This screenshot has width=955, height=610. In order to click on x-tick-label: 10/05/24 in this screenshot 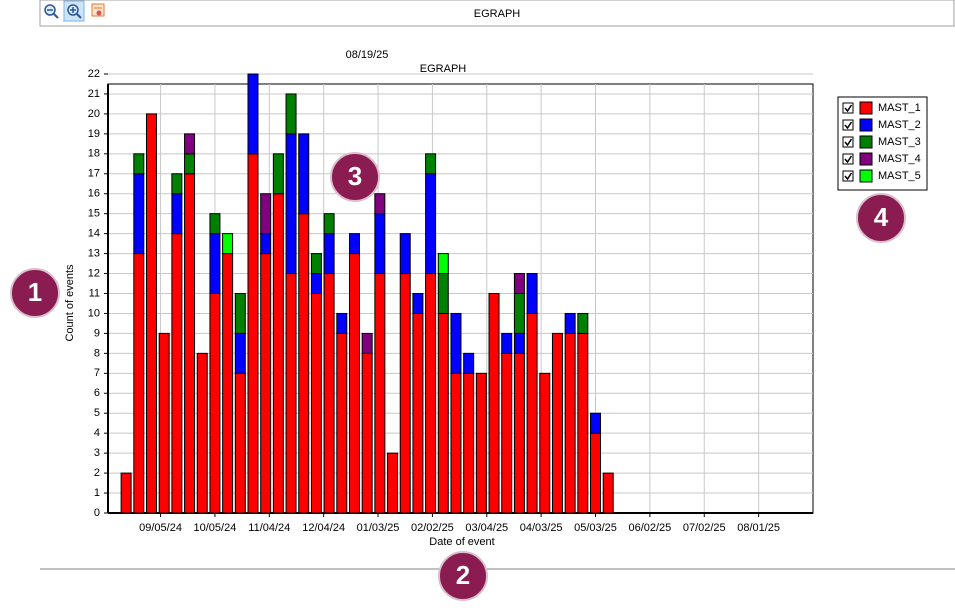, I will do `click(215, 528)`.